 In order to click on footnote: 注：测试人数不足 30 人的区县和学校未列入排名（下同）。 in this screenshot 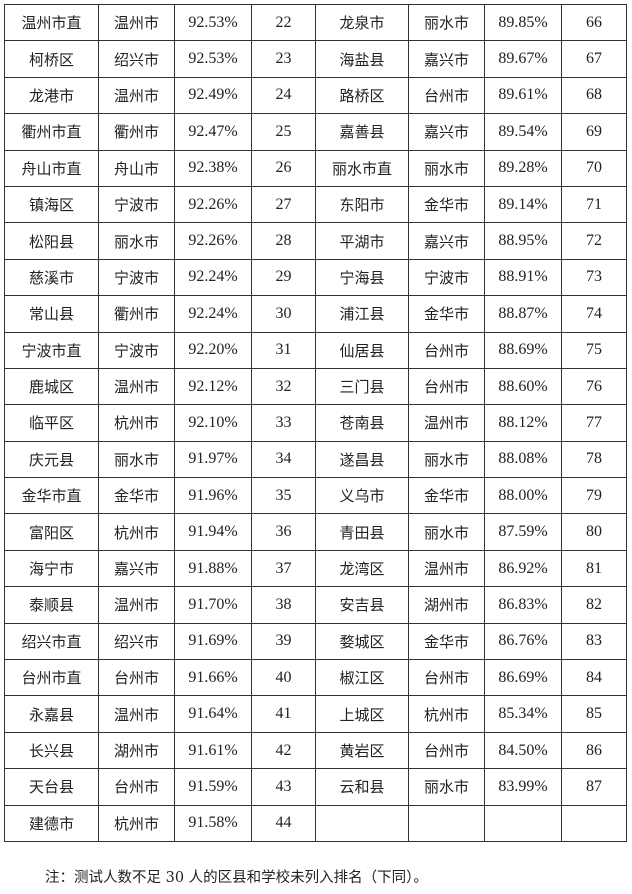, I will do `click(236, 878)`.